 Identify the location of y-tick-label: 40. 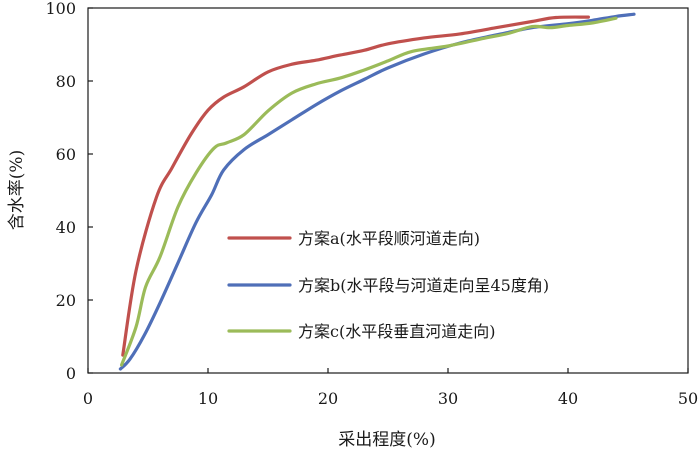
(66, 227).